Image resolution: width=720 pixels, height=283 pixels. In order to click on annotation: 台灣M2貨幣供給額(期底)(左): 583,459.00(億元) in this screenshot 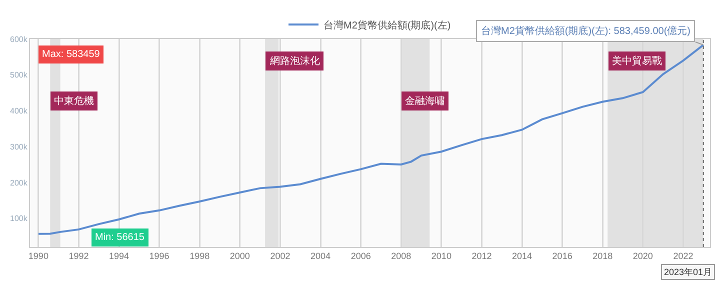, I will do `click(585, 31)`.